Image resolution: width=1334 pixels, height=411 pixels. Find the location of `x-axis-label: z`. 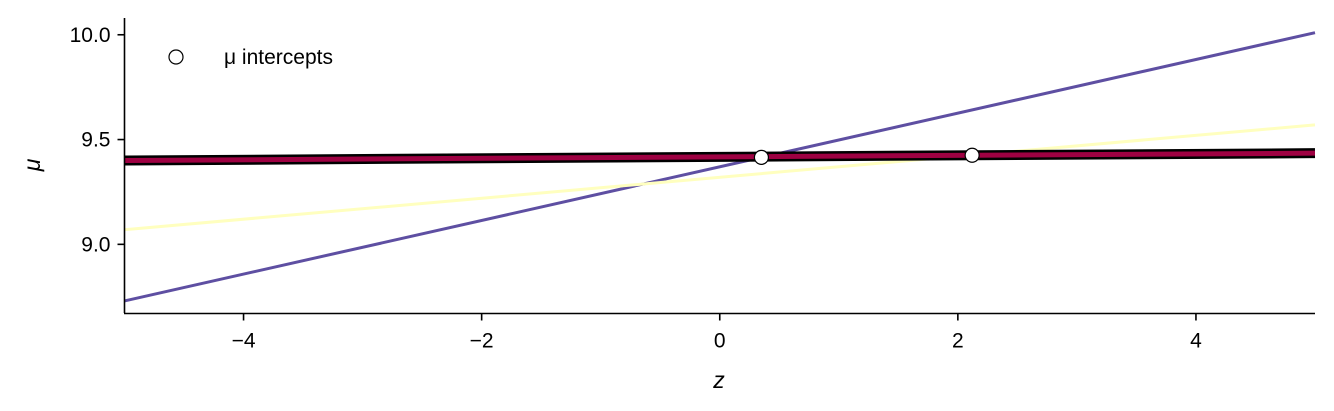

x-axis-label: z is located at coordinates (718, 380).